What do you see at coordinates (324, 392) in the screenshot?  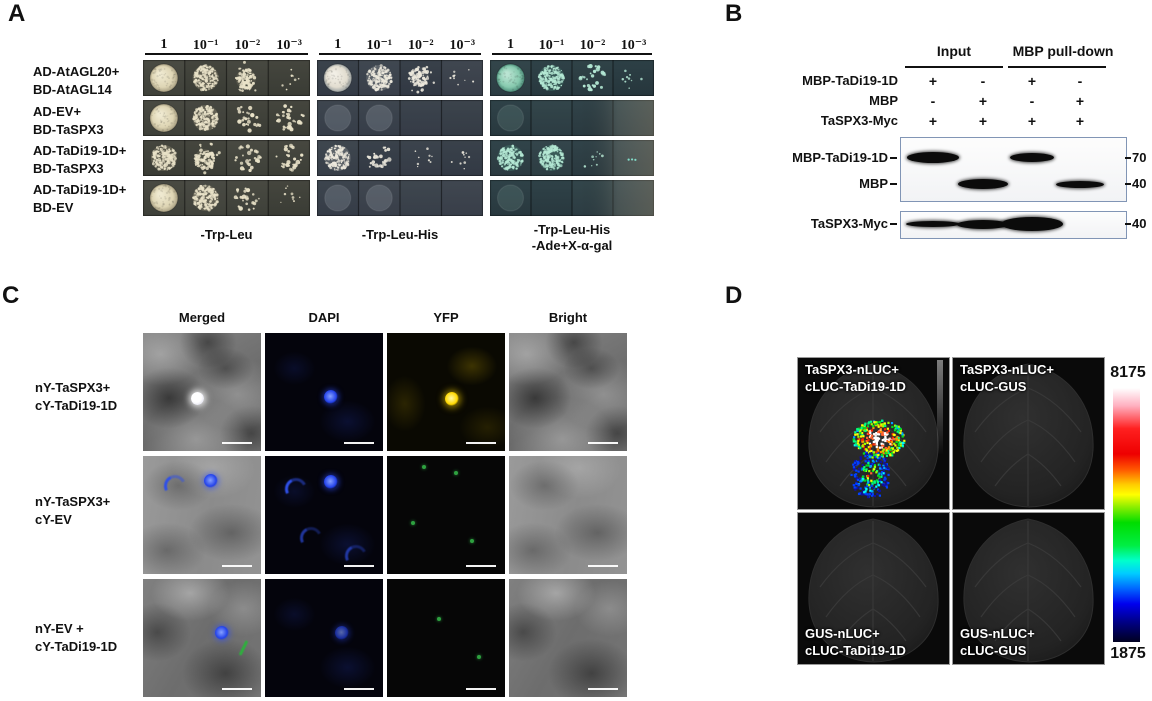 I see `microscopy-tile-dapi-row1` at bounding box center [324, 392].